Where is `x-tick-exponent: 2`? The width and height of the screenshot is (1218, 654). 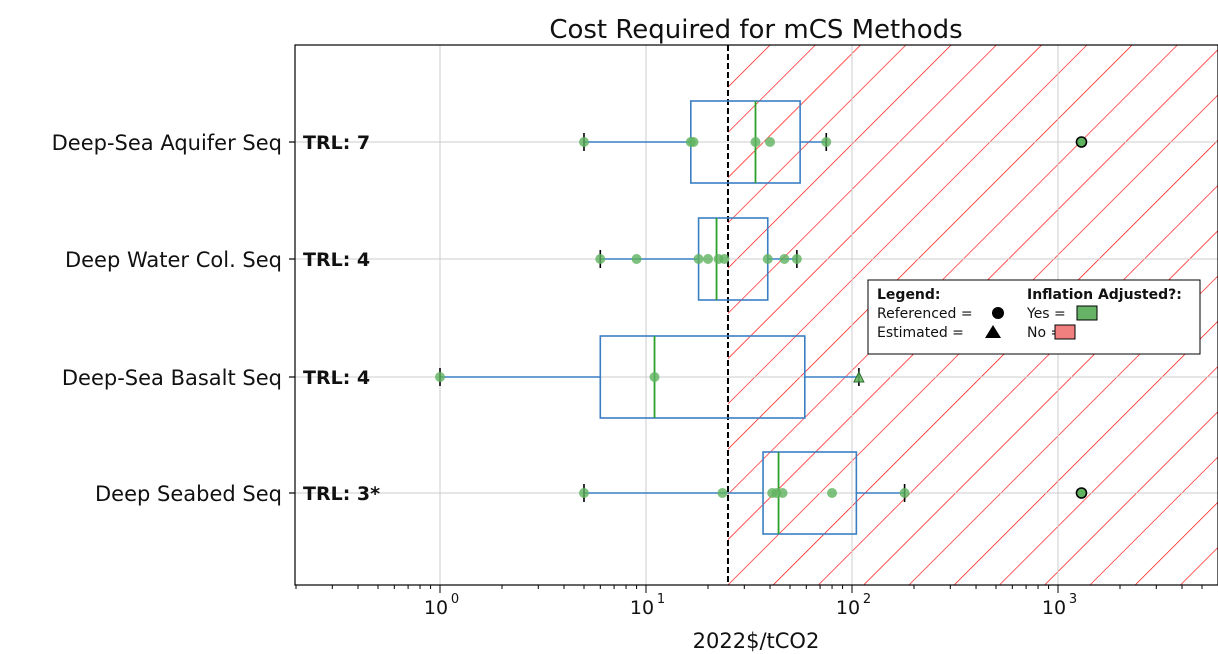 x-tick-exponent: 2 is located at coordinates (867, 599).